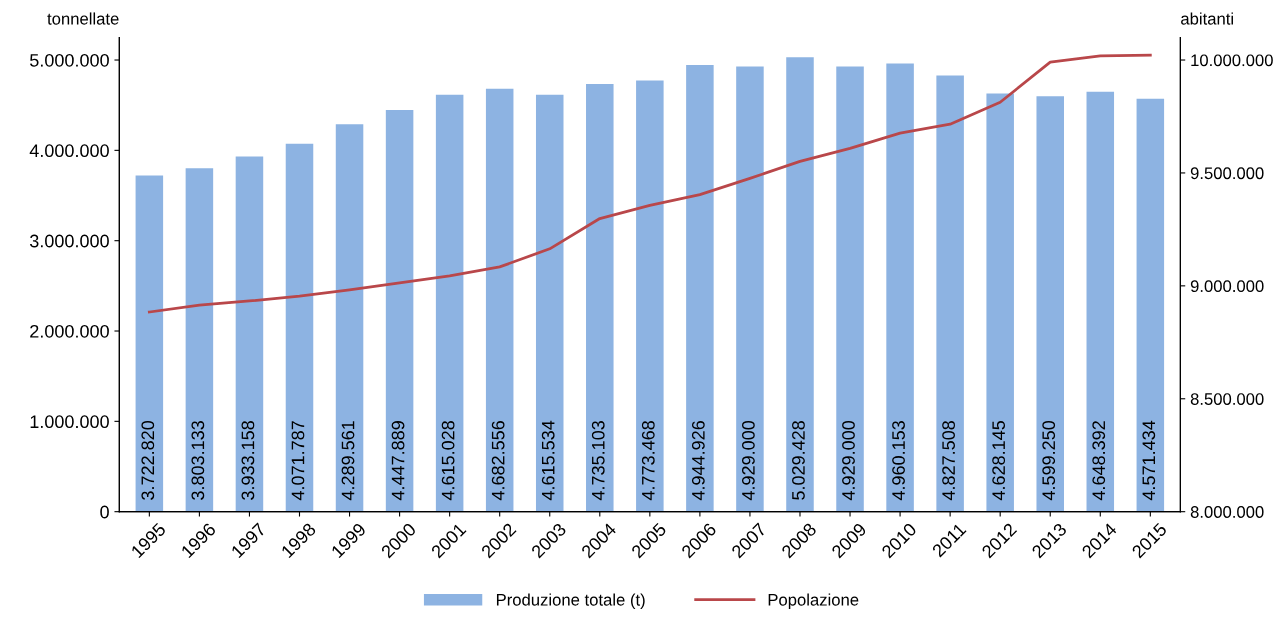 This screenshot has height=624, width=1283. Describe the element at coordinates (813, 601) in the screenshot. I see `legend-label: Popolazione` at that location.